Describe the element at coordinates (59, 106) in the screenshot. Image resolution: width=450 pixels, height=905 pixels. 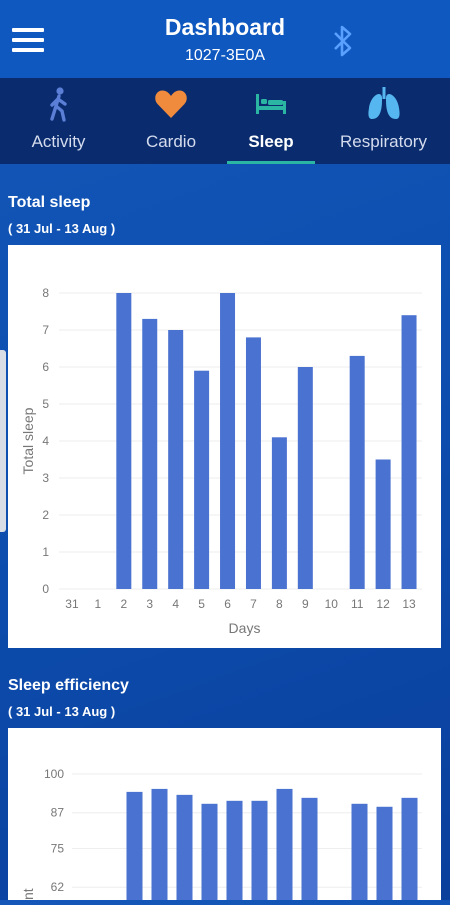
I see `walking-person-icon` at that location.